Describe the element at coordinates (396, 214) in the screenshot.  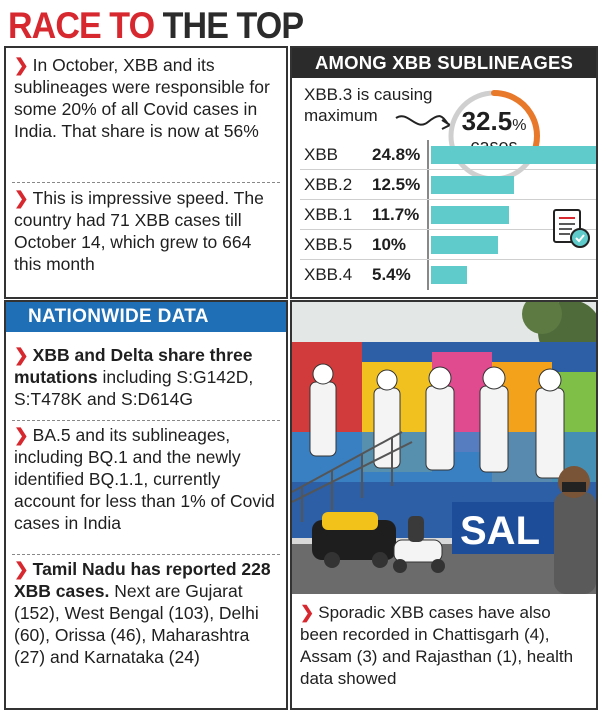
I see `bar-value-label: 11.7%` at that location.